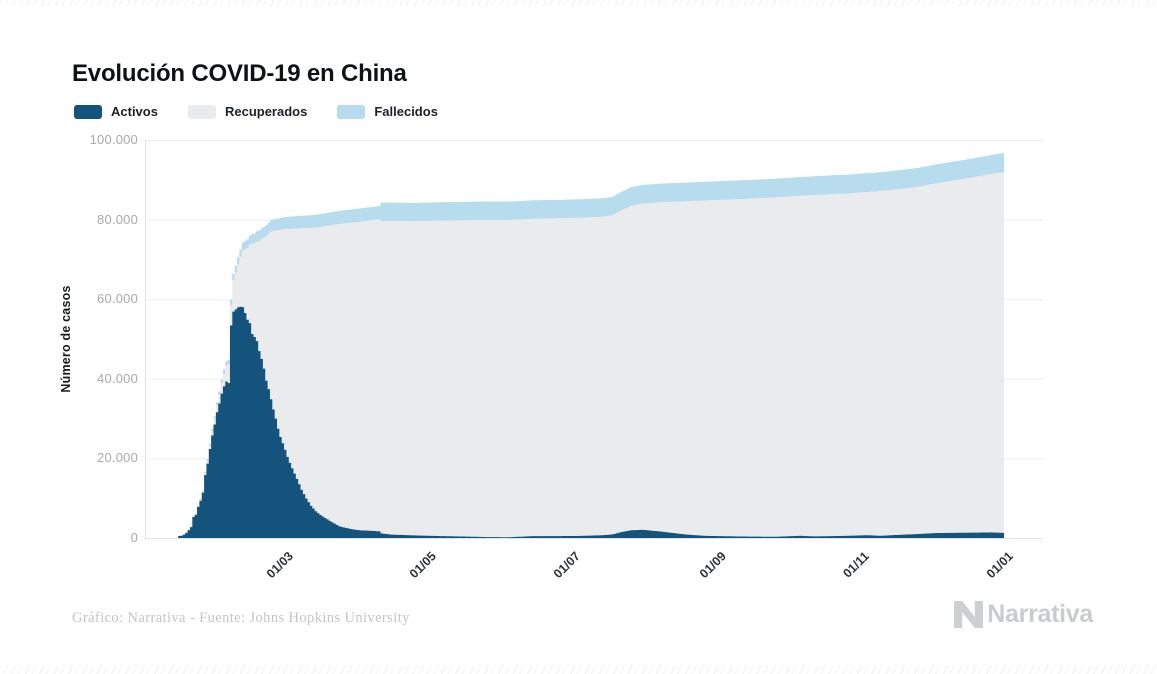  I want to click on legend-item-activos: Activos, so click(116, 111).